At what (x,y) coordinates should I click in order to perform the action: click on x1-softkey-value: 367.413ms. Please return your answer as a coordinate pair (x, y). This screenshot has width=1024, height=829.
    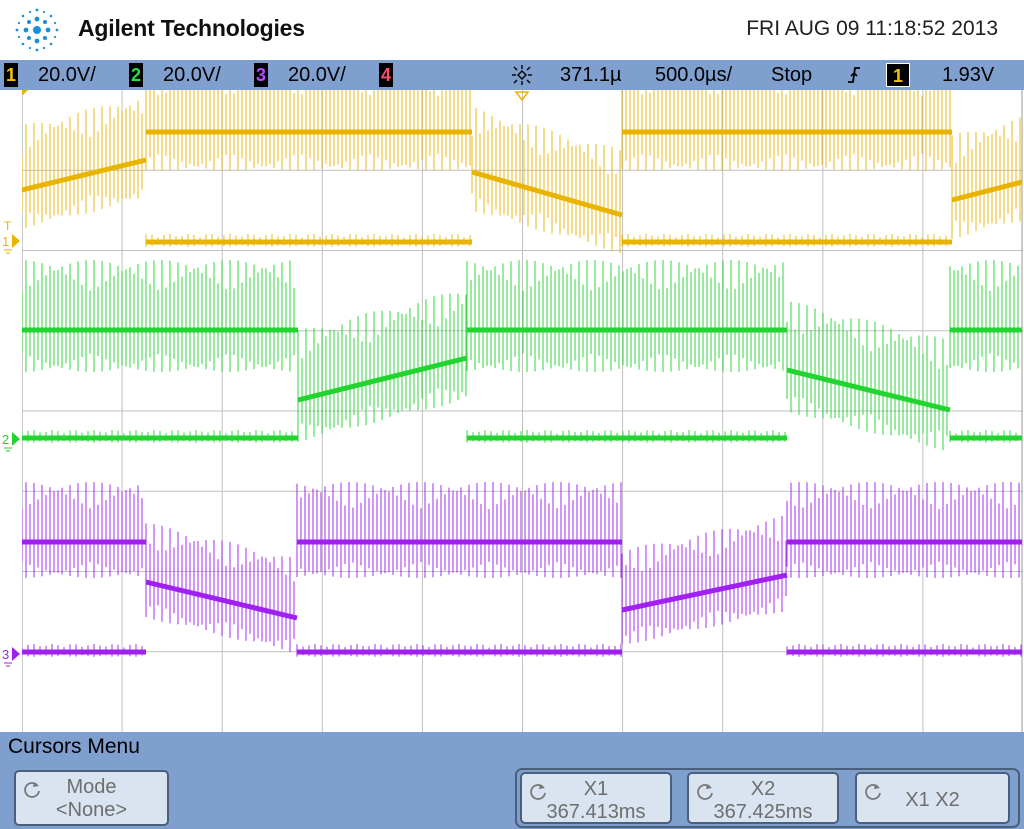
    Looking at the image, I should click on (596, 812).